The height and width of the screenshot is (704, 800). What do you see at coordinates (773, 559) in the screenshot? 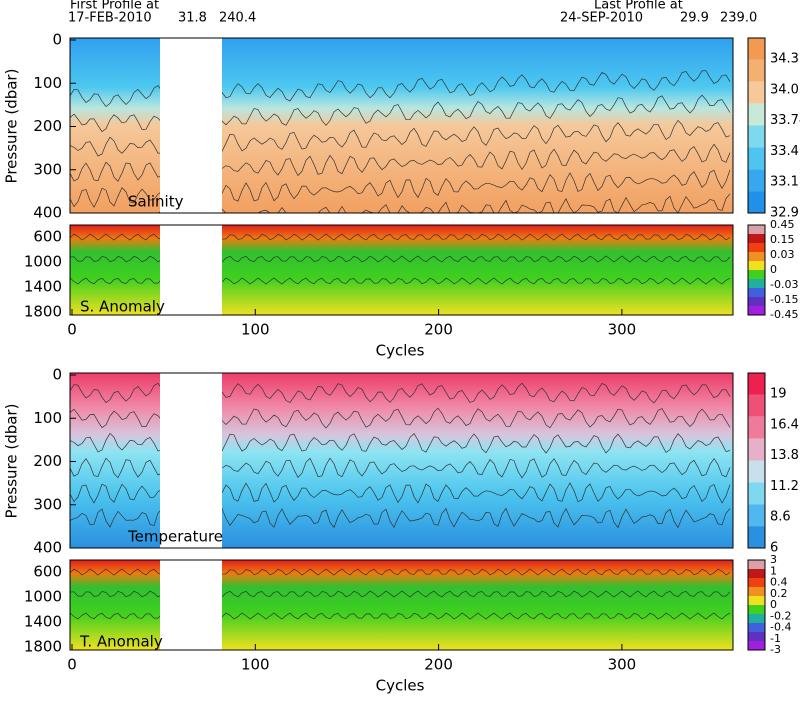
I see `colorbar-label: 3` at bounding box center [773, 559].